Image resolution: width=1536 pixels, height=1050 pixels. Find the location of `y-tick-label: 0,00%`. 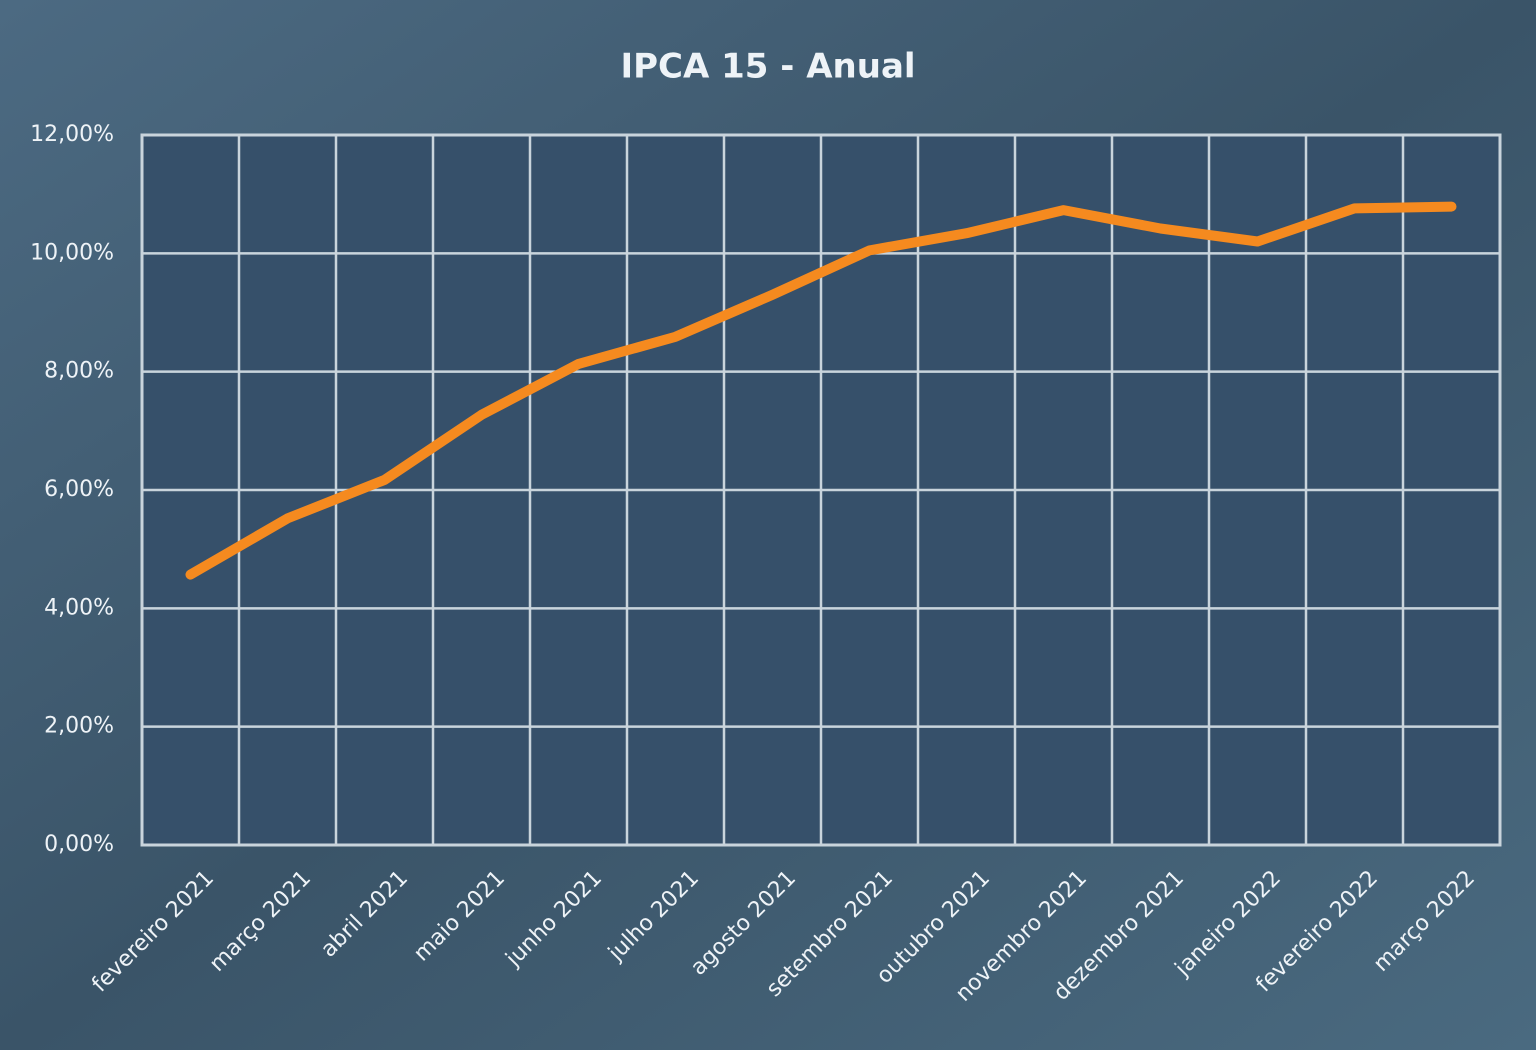

y-tick-label: 0,00% is located at coordinates (79, 844).